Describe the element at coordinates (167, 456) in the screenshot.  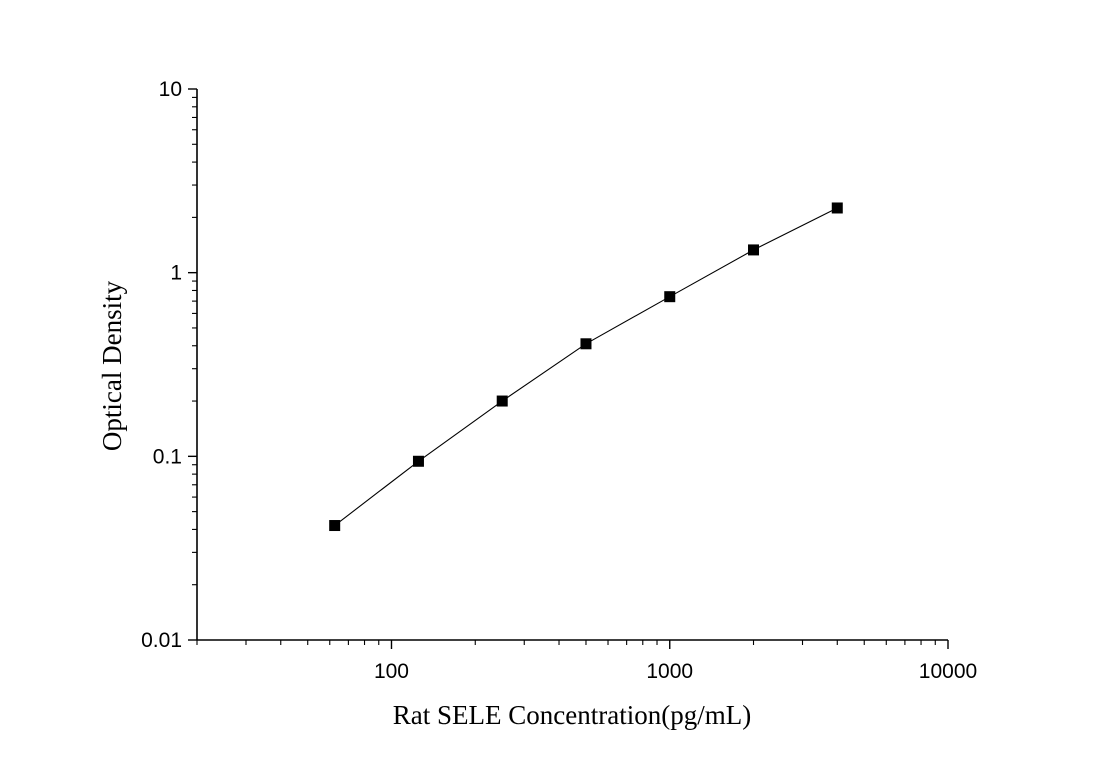
I see `y-tick-label: 0.1` at that location.